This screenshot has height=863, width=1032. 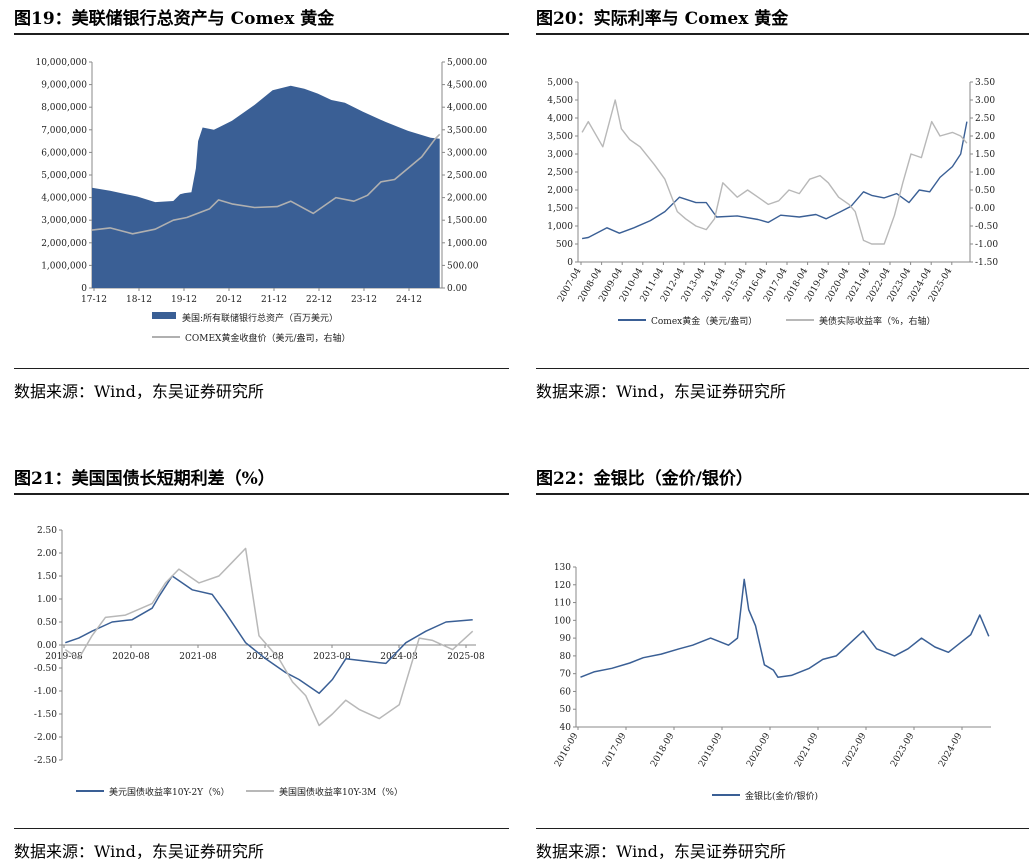 I want to click on x-tick-label: 23-12, so click(x=364, y=300).